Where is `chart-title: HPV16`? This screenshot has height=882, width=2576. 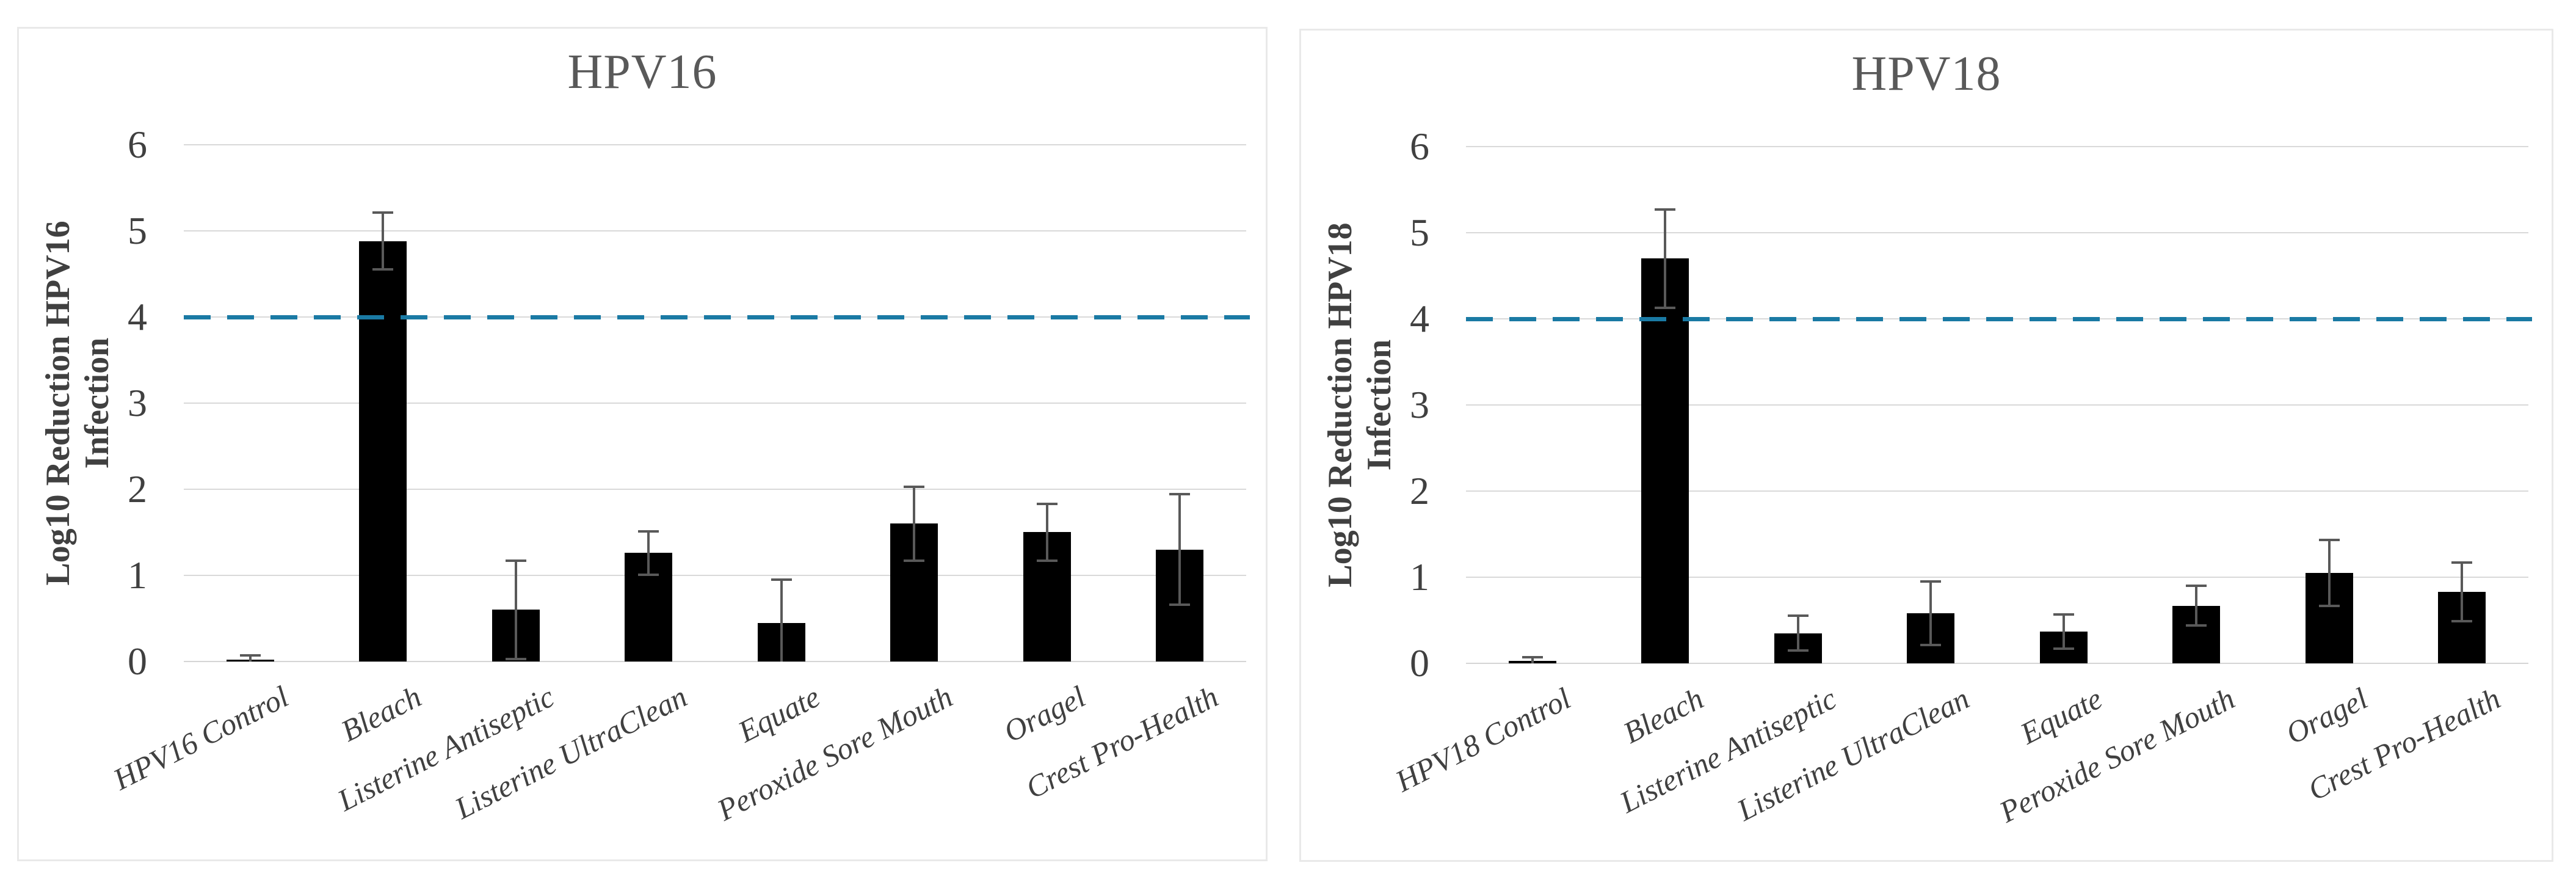
chart-title: HPV16 is located at coordinates (642, 72).